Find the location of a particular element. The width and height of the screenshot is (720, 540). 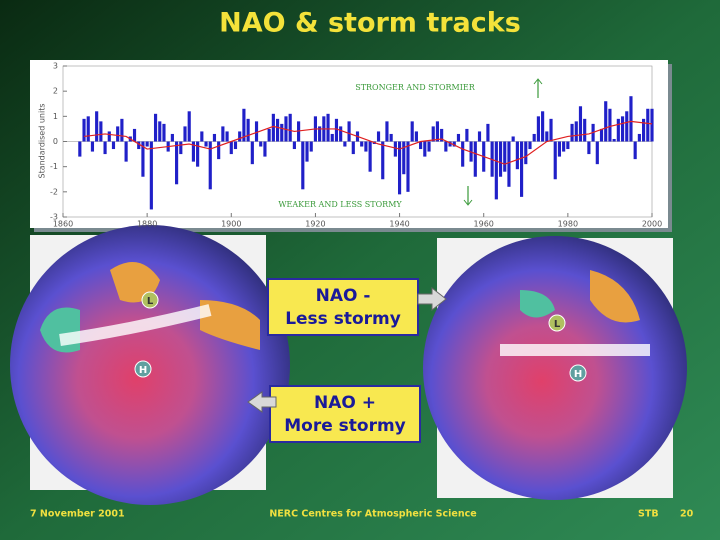

footer-page: 20 is located at coordinates (687, 514).